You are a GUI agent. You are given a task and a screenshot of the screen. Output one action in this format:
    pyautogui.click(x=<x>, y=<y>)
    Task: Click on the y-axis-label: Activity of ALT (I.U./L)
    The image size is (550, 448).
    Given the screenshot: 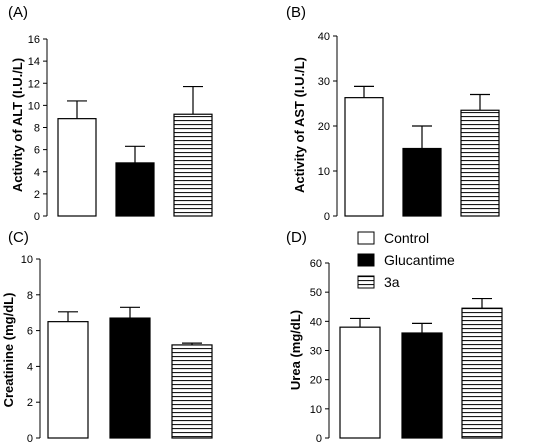 What is the action you would take?
    pyautogui.click(x=17, y=125)
    